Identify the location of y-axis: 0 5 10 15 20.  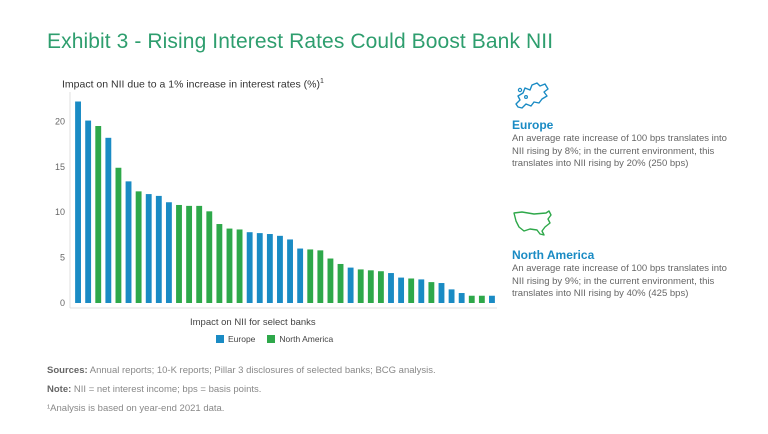
(60, 212).